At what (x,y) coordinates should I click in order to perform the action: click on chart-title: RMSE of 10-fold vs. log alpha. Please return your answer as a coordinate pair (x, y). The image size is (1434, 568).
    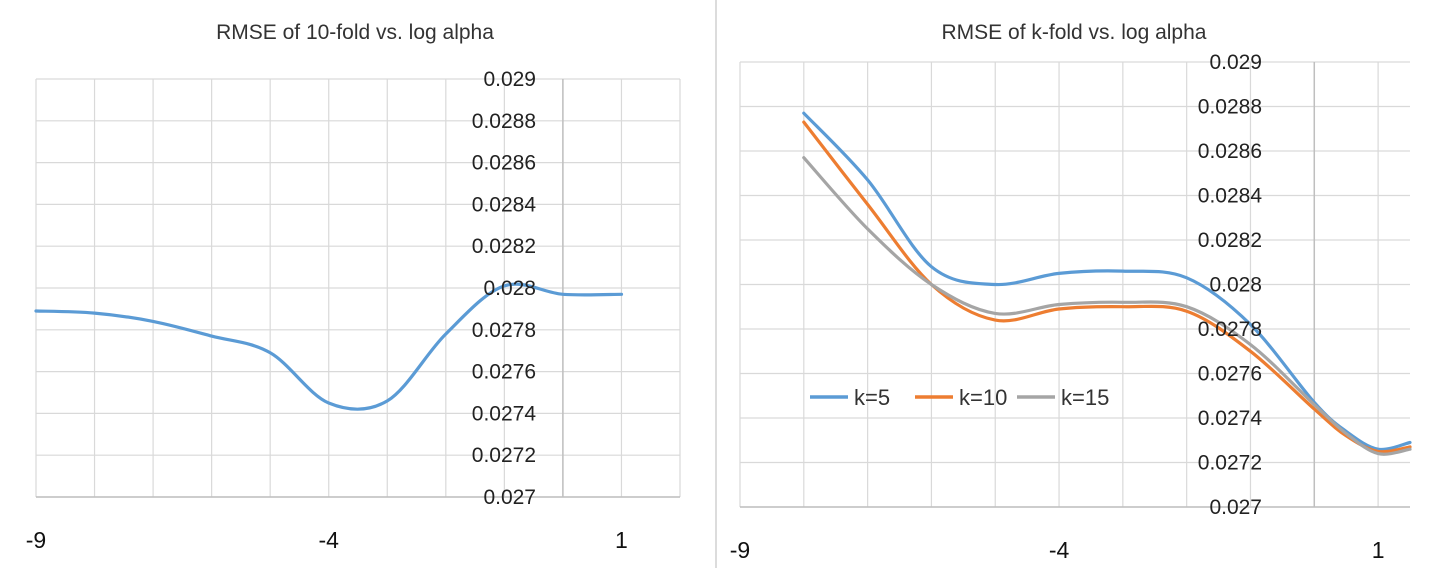
    Looking at the image, I should click on (355, 32).